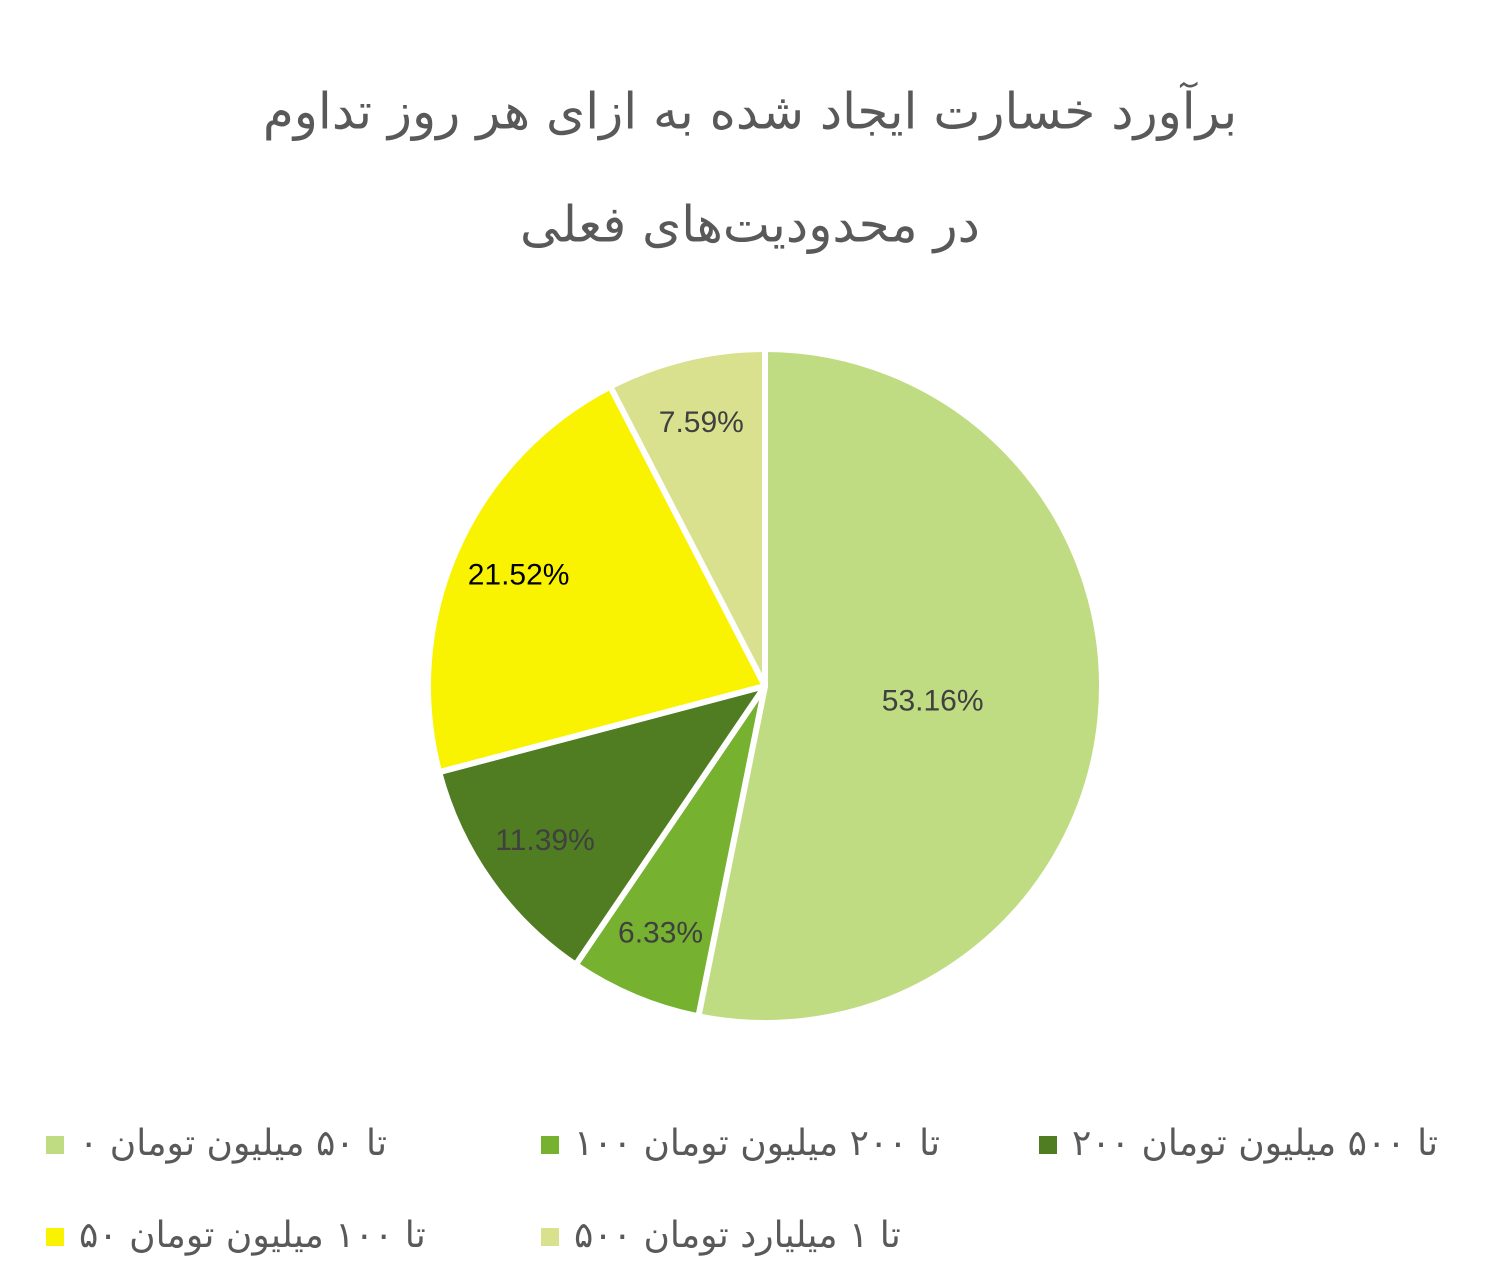 Image resolution: width=1497 pixels, height=1280 pixels. Describe the element at coordinates (701, 422) in the screenshot. I see `data-label: 7.59%` at that location.